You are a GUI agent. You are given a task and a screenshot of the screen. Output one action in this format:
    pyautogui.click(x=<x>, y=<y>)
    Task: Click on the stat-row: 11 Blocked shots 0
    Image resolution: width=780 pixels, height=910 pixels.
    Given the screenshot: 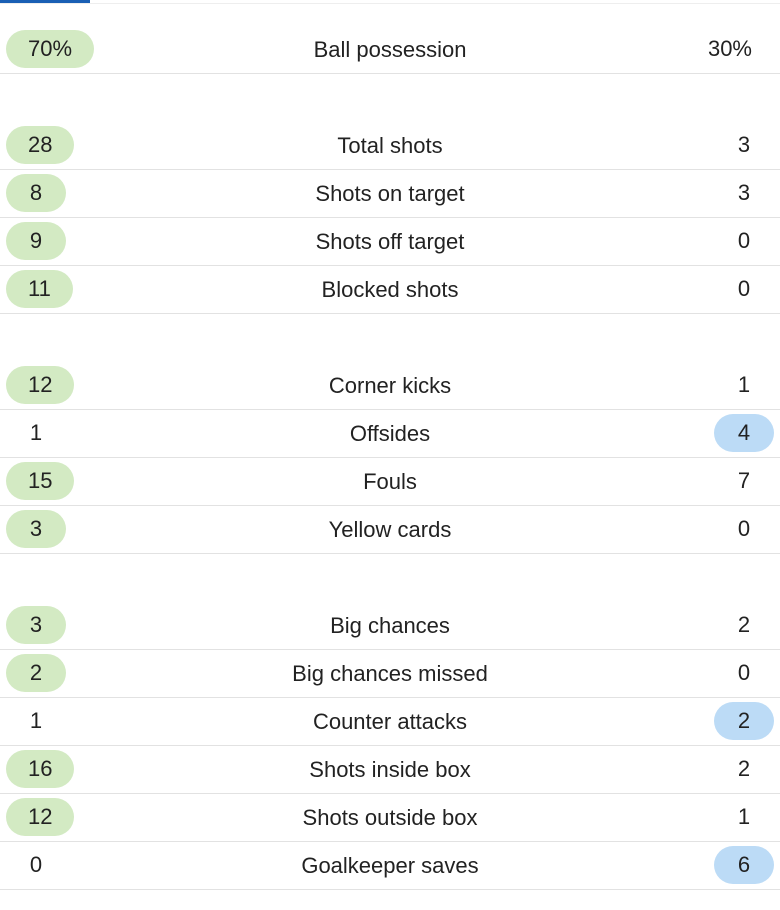 What is the action you would take?
    pyautogui.click(x=390, y=290)
    